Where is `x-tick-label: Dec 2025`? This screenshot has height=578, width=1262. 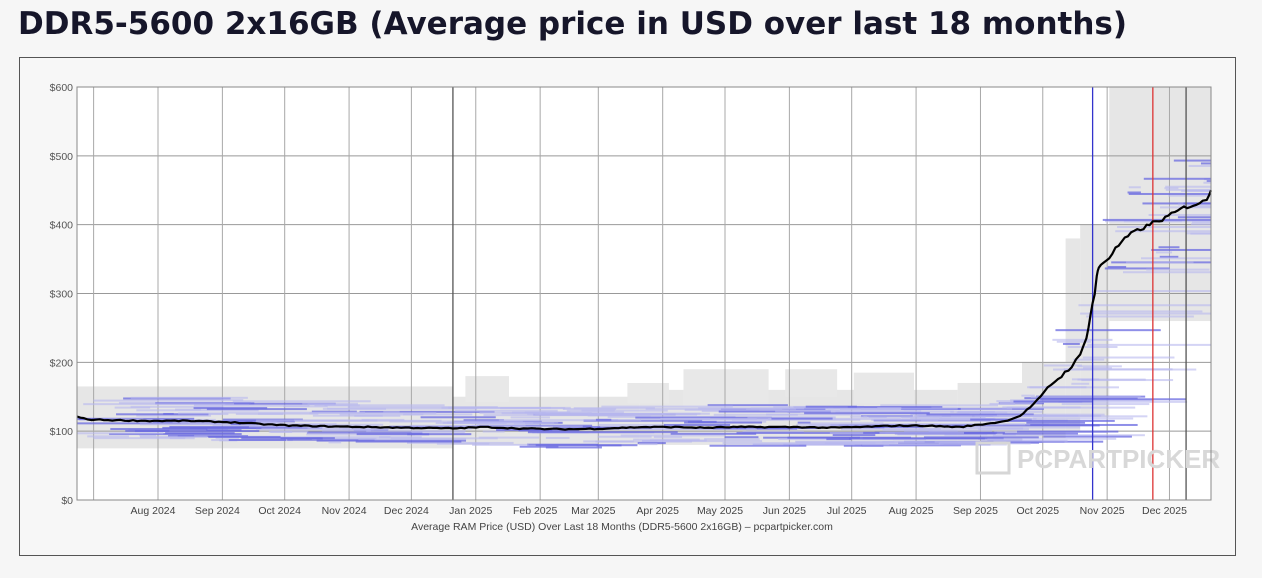
x-tick-label: Dec 2025 is located at coordinates (1164, 511).